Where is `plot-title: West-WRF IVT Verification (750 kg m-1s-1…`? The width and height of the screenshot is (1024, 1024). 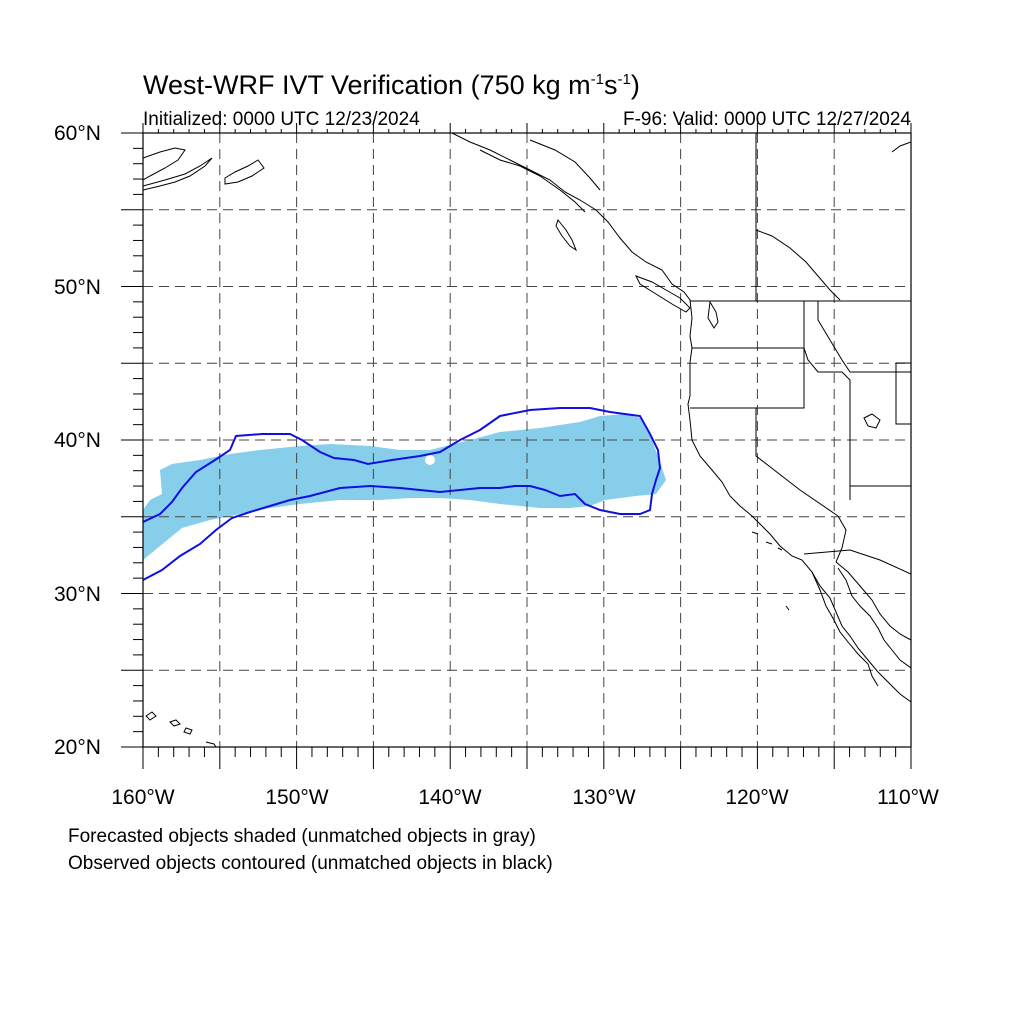
plot-title: West-WRF IVT Verification (750 kg m-1s-1… is located at coordinates (391, 85).